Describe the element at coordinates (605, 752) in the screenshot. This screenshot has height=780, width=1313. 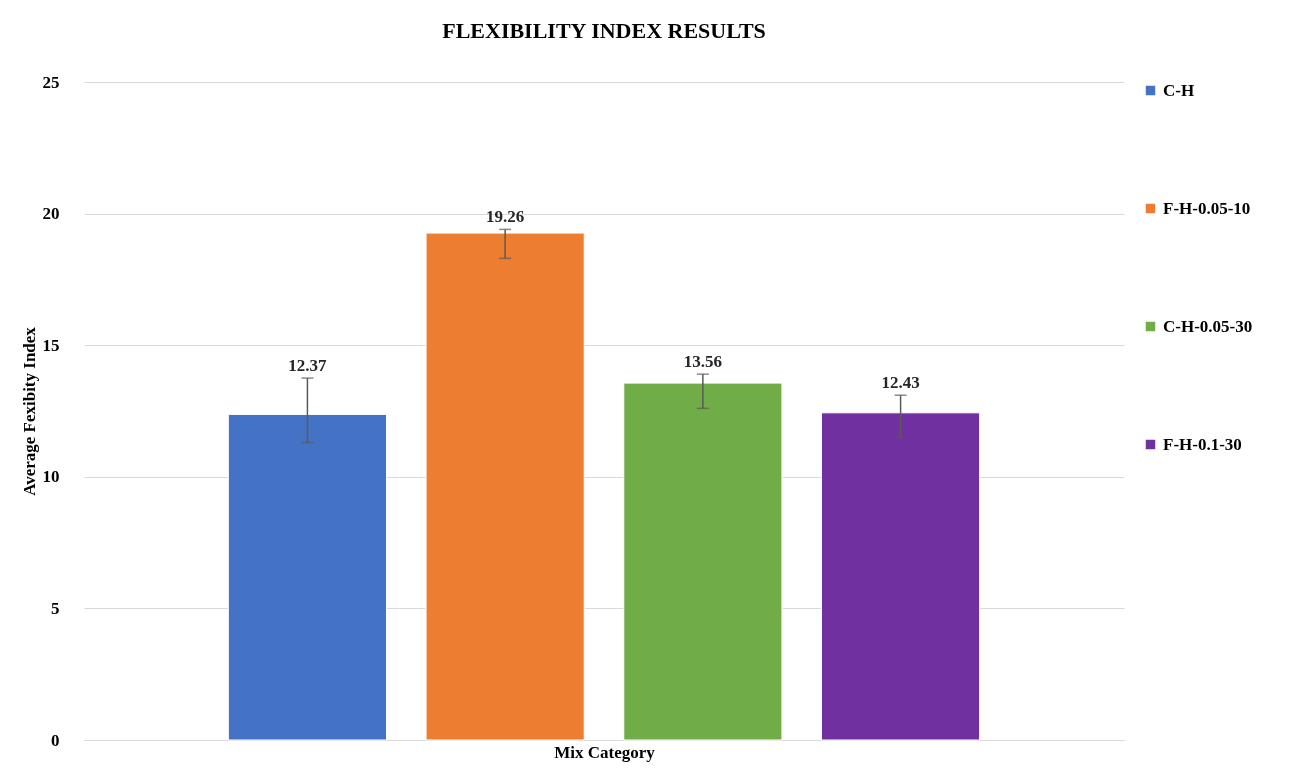
I see `x-axis-title: Mix Category` at that location.